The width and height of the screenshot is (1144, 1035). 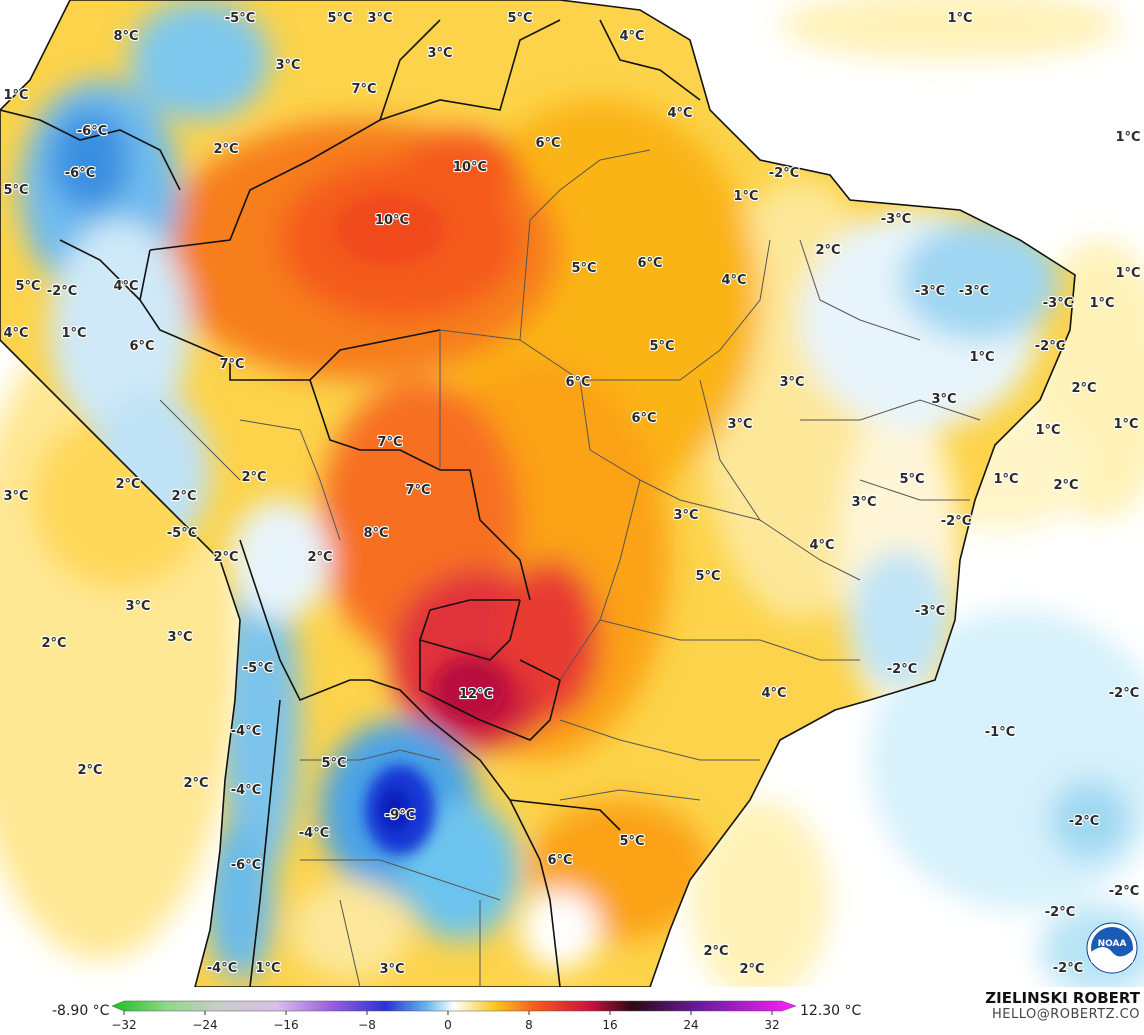 I want to click on colorbar-tick-label: 0, so click(x=448, y=1025).